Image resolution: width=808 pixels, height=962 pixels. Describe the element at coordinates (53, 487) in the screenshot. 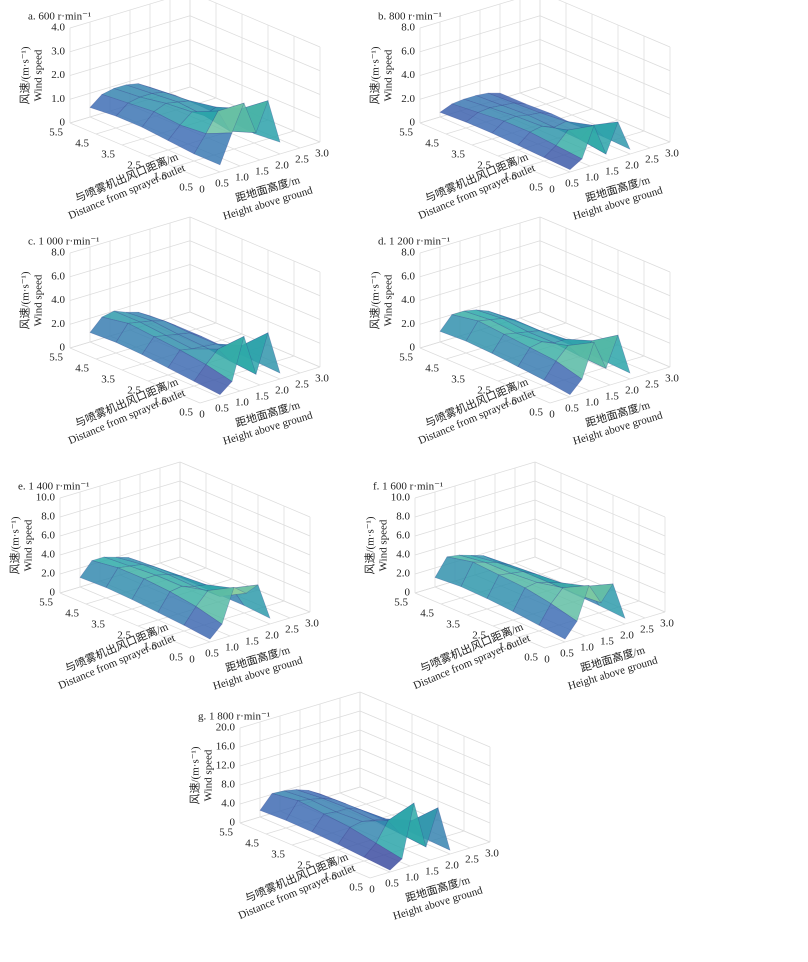

I see `panel-title: e. 1 400 r·min⁻¹` at that location.